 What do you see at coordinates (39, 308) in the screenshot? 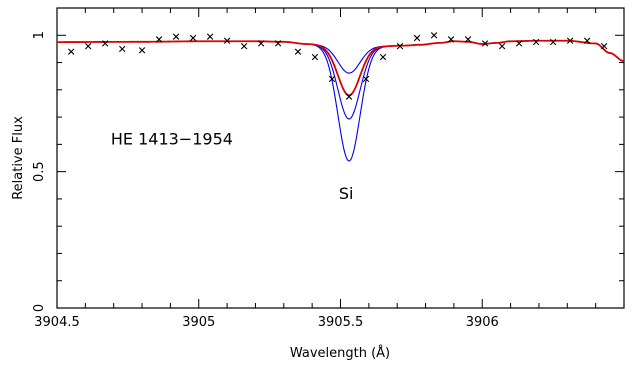
I see `y-tick-label: 0` at bounding box center [39, 308].